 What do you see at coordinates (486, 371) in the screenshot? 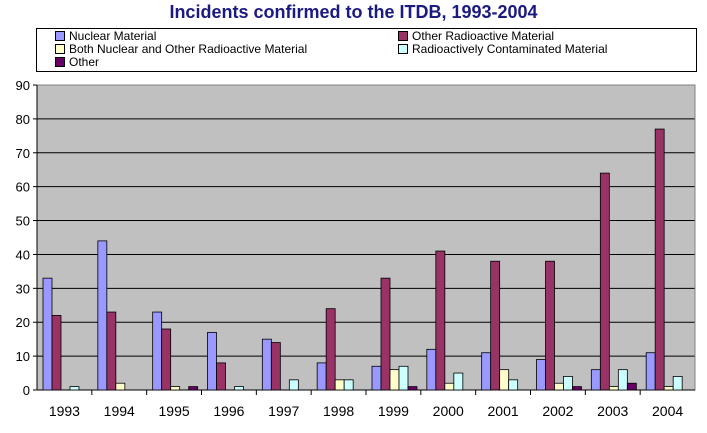
I see `bar-nuclear-material-2001` at bounding box center [486, 371].